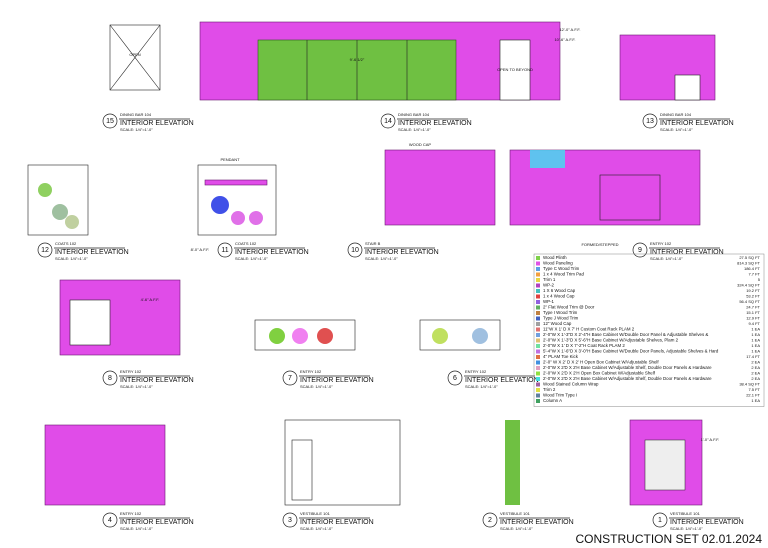  I want to click on legend-qty: 814.3 SQ FT, so click(748, 263).